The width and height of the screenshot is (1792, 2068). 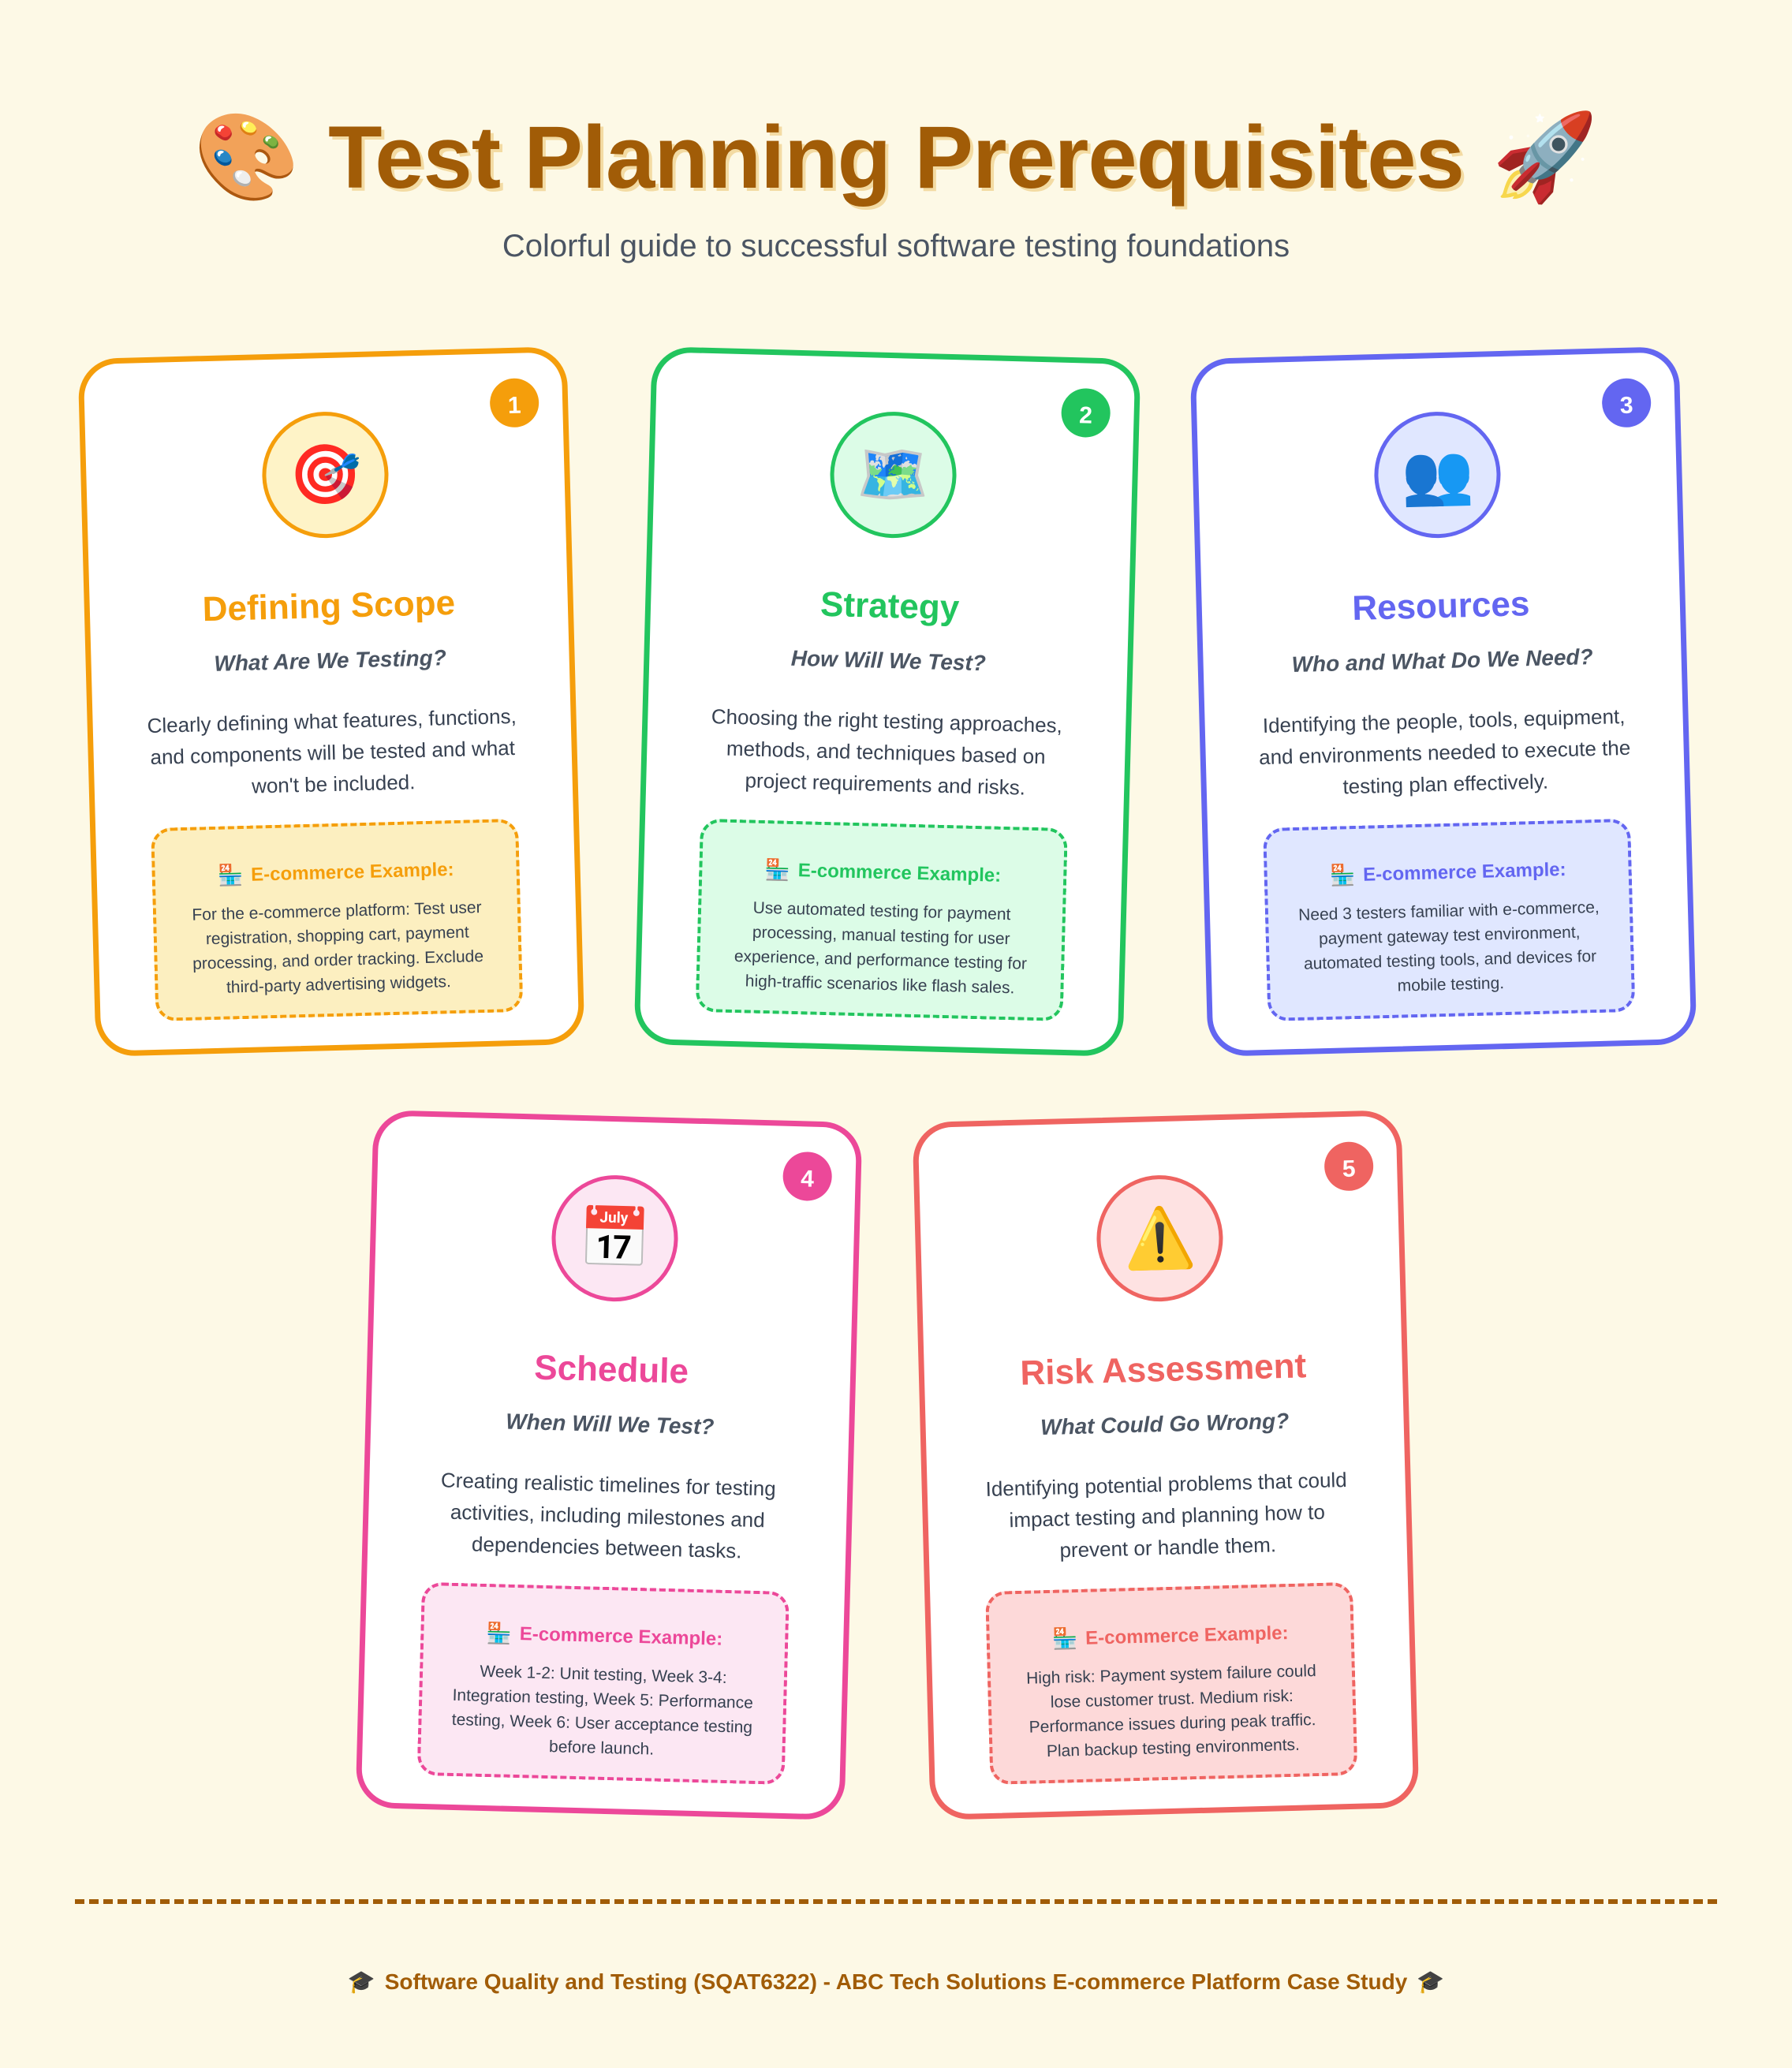 What do you see at coordinates (893, 475) in the screenshot?
I see `world-map-icon: 🗺️` at bounding box center [893, 475].